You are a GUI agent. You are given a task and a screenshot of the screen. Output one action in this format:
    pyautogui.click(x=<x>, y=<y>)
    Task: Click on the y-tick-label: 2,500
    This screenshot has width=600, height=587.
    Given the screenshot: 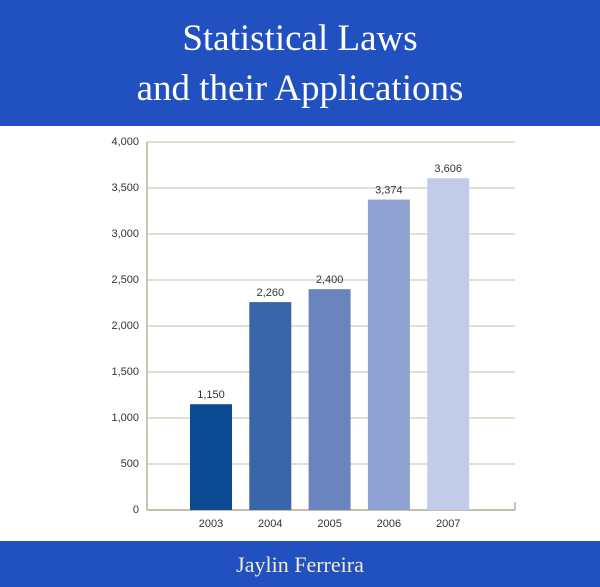 What is the action you would take?
    pyautogui.click(x=125, y=280)
    